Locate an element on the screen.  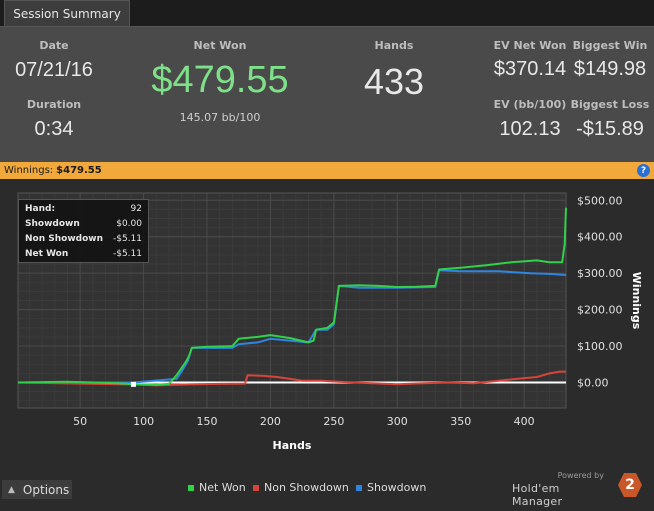
powered-by-text: Powered by is located at coordinates (580, 475).